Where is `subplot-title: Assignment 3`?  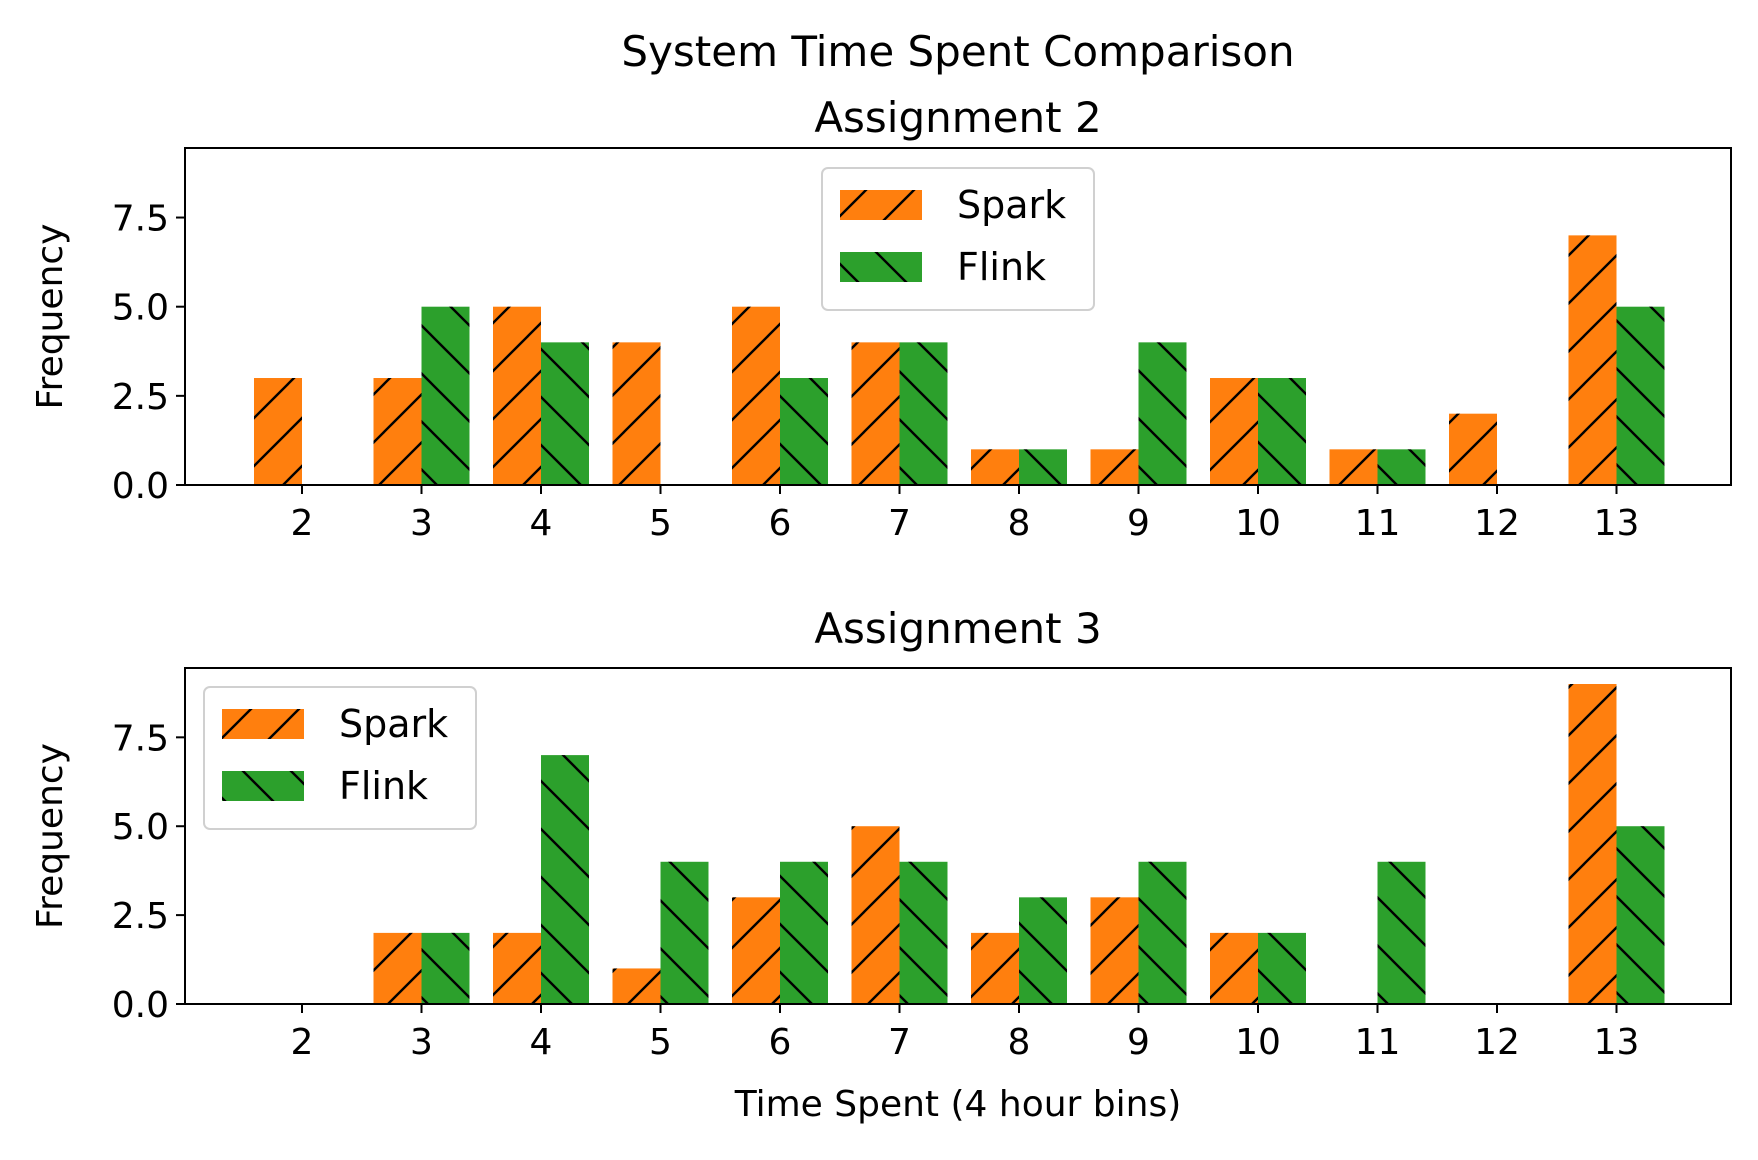 subplot-title: Assignment 3 is located at coordinates (957, 628).